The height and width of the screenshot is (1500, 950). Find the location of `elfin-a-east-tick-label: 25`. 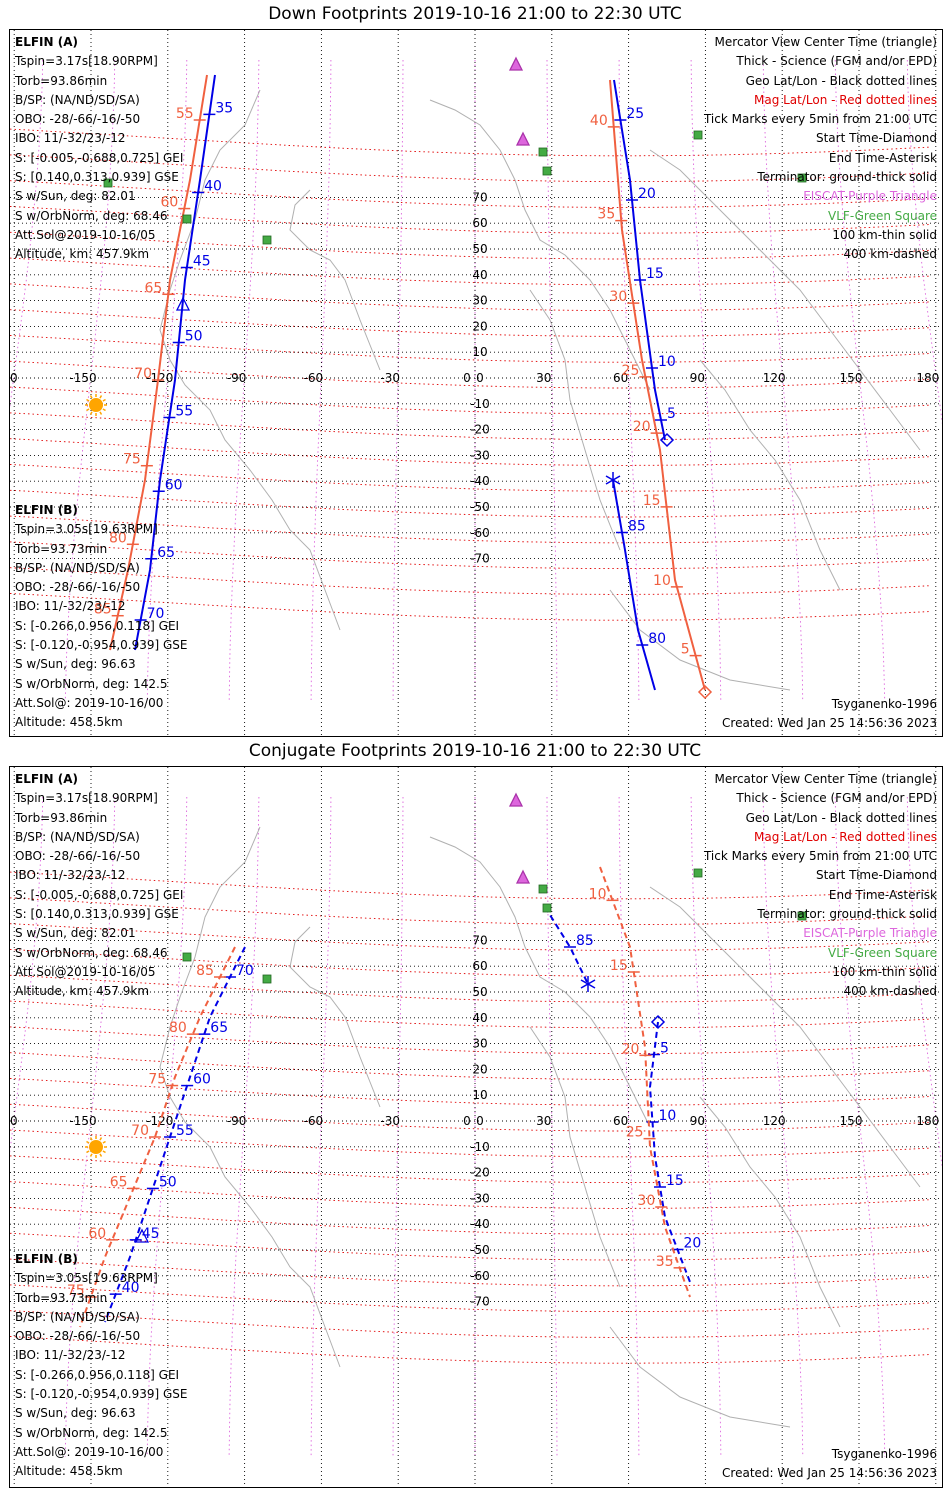

elfin-a-east-tick-label: 25 is located at coordinates (635, 114).